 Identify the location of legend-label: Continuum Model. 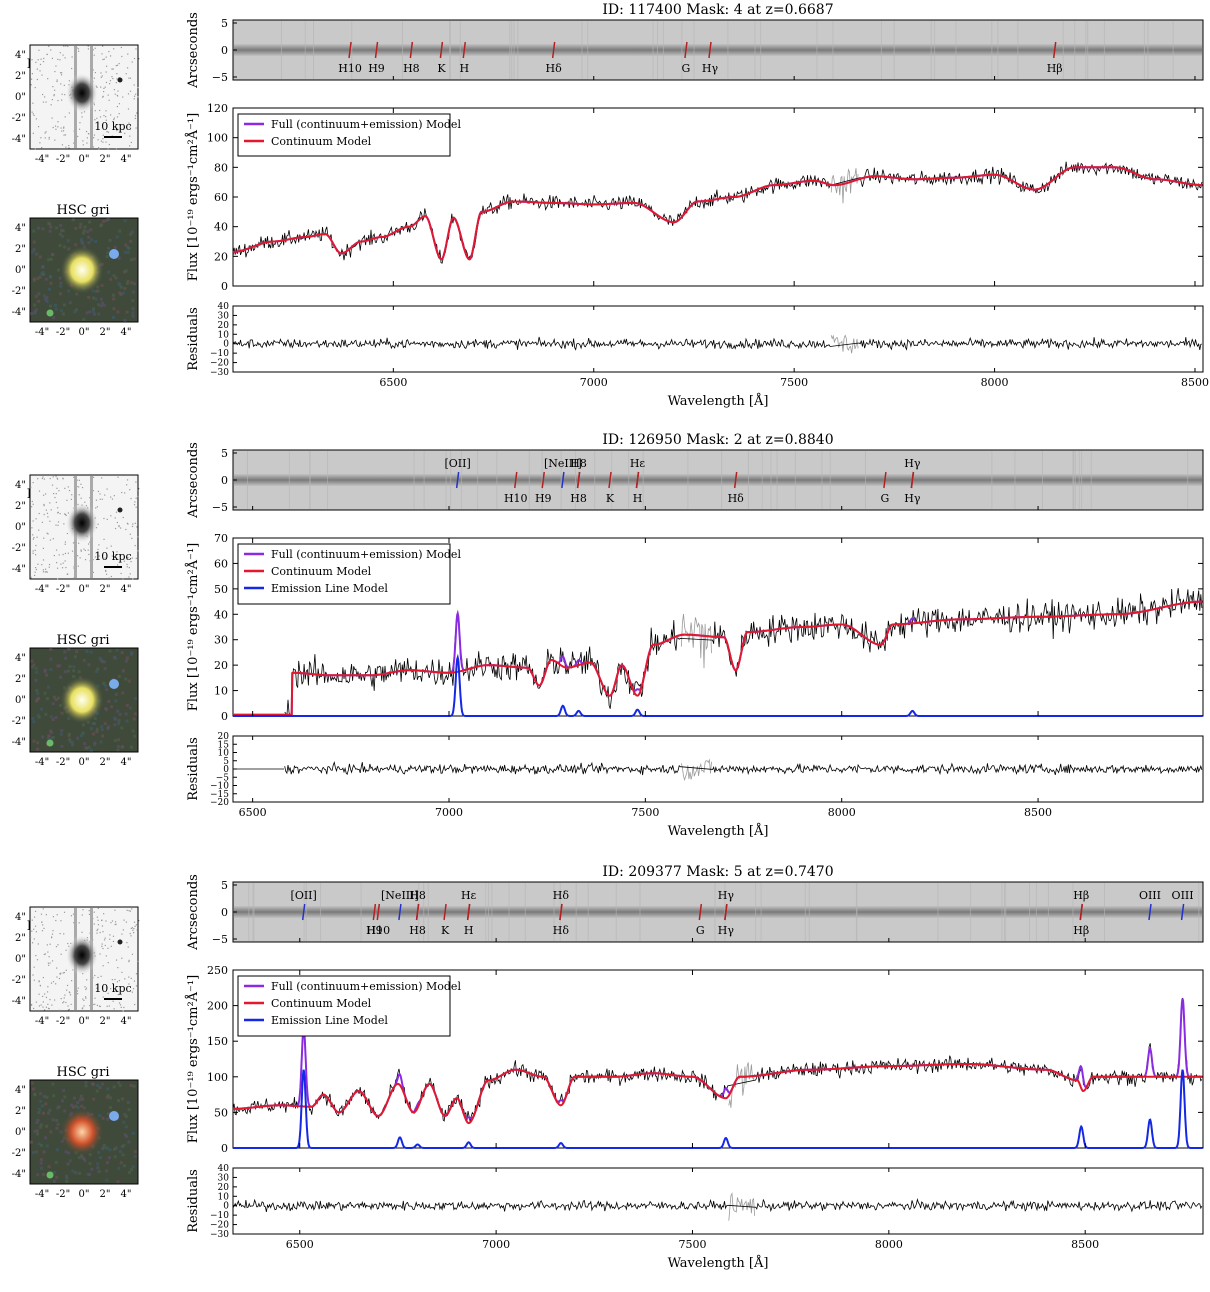
(321, 1003).